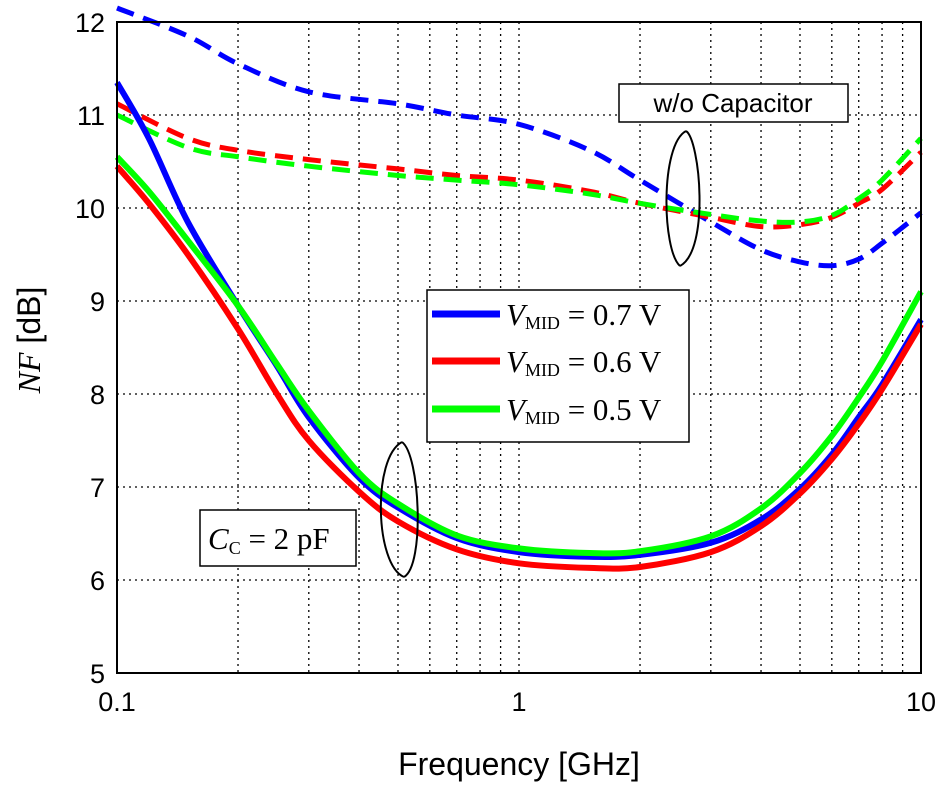  What do you see at coordinates (921, 702) in the screenshot?
I see `x-tick-label: 10` at bounding box center [921, 702].